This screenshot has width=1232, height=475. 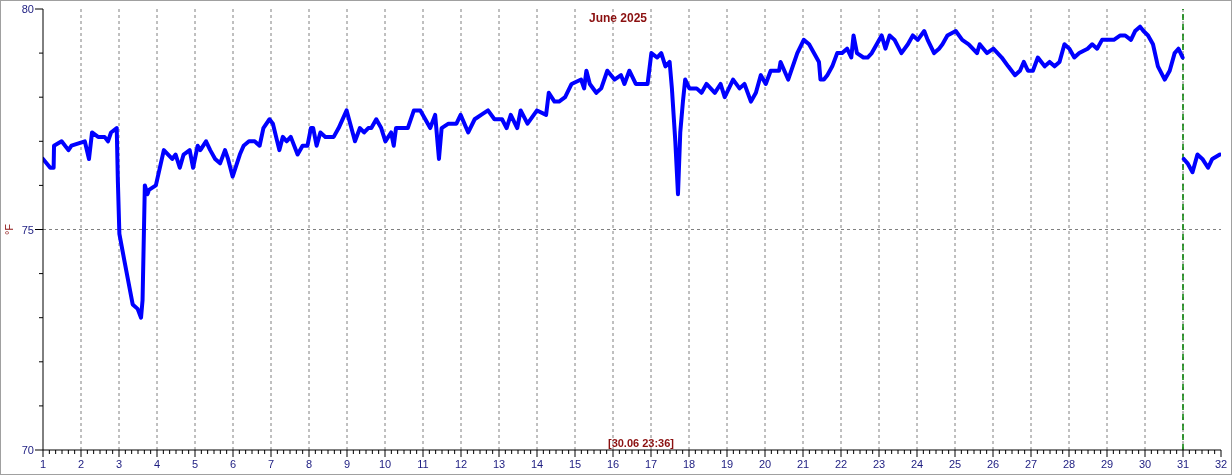 What do you see at coordinates (841, 464) in the screenshot?
I see `x-tick-label: 22` at bounding box center [841, 464].